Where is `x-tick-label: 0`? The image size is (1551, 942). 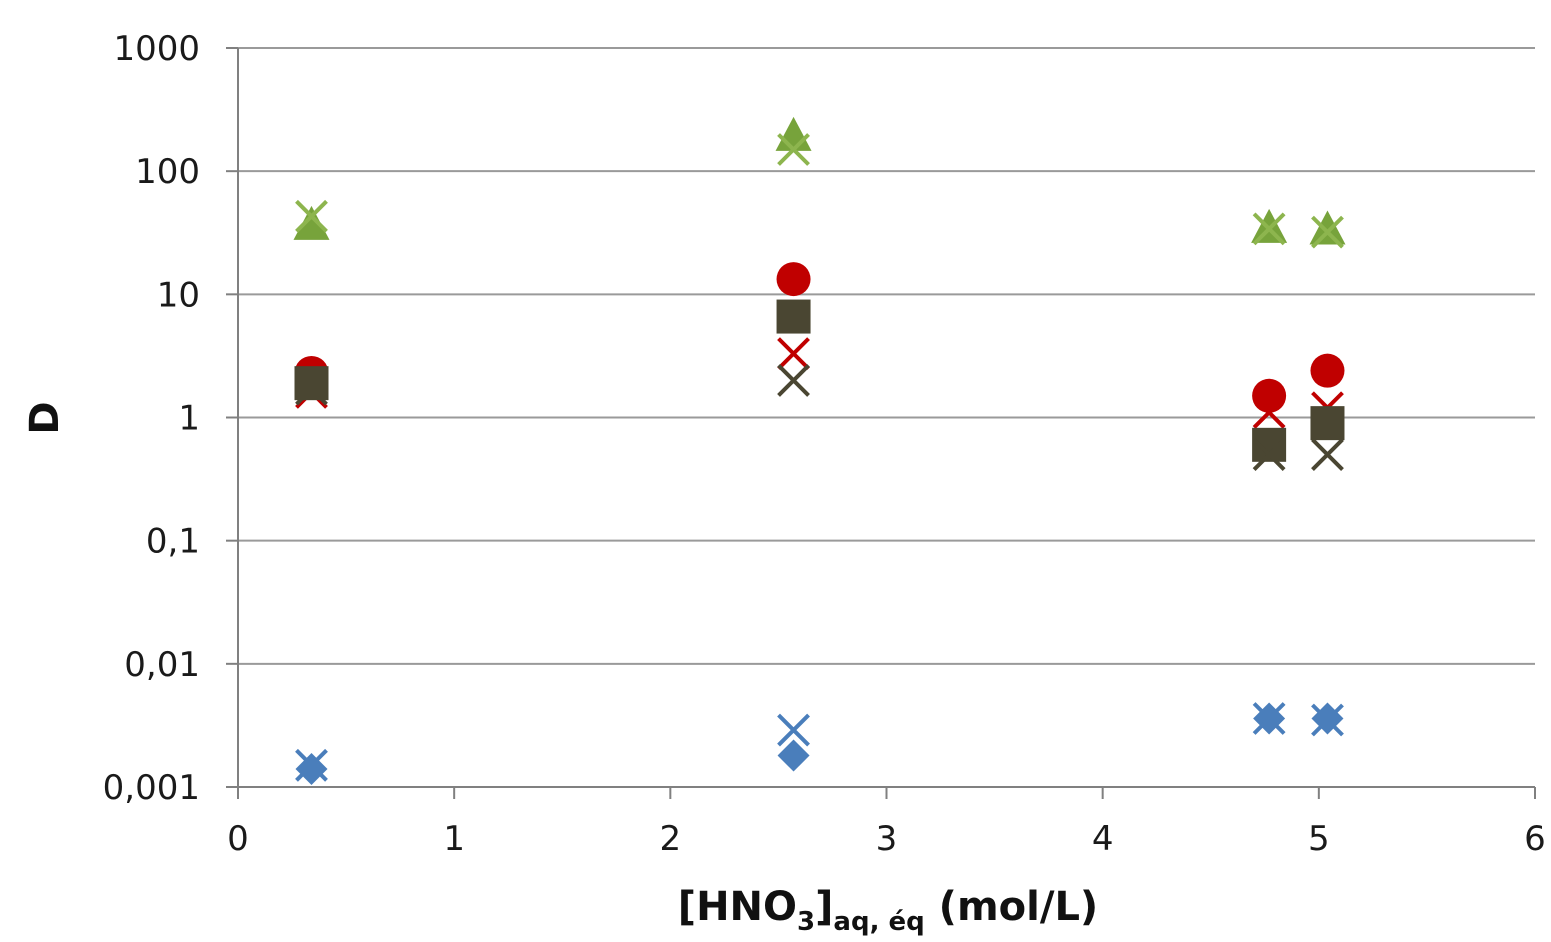 x-tick-label: 0 is located at coordinates (238, 839).